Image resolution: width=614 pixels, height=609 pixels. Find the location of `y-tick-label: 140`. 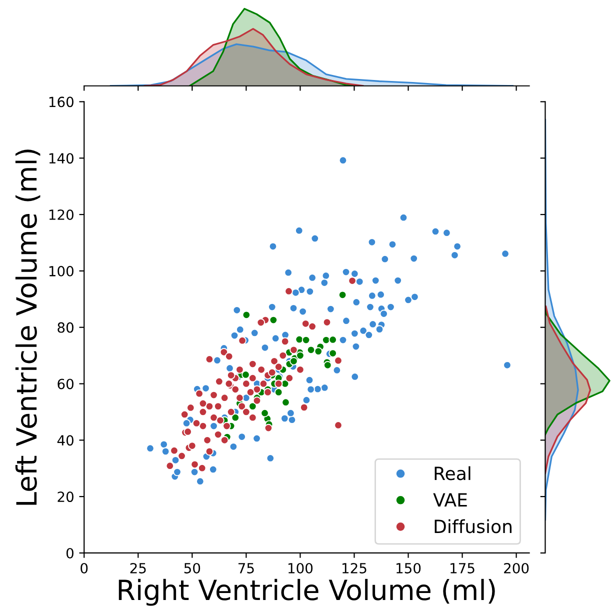

y-tick-label: 140 is located at coordinates (61, 158).